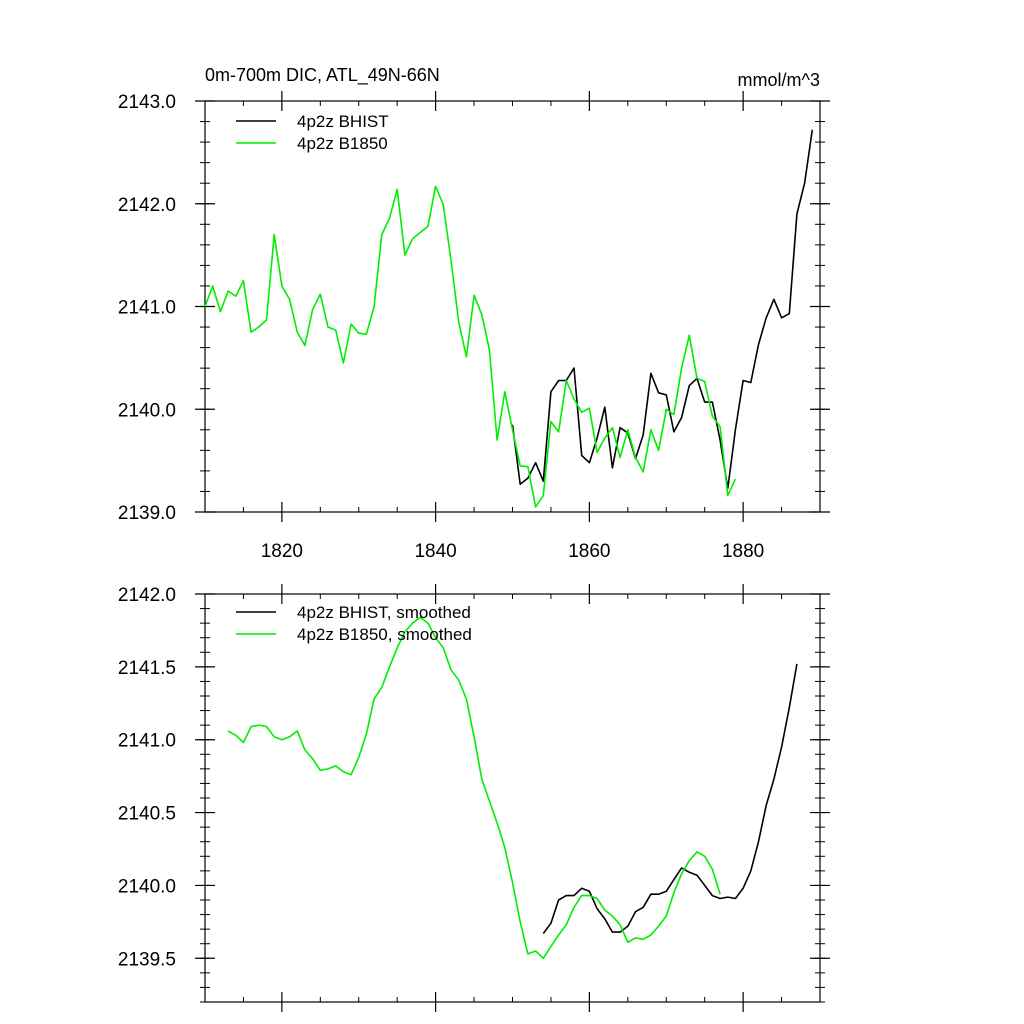  What do you see at coordinates (384, 634) in the screenshot?
I see `legend-label-b1850-smoothed: 4p2z B1850, smoothed` at bounding box center [384, 634].